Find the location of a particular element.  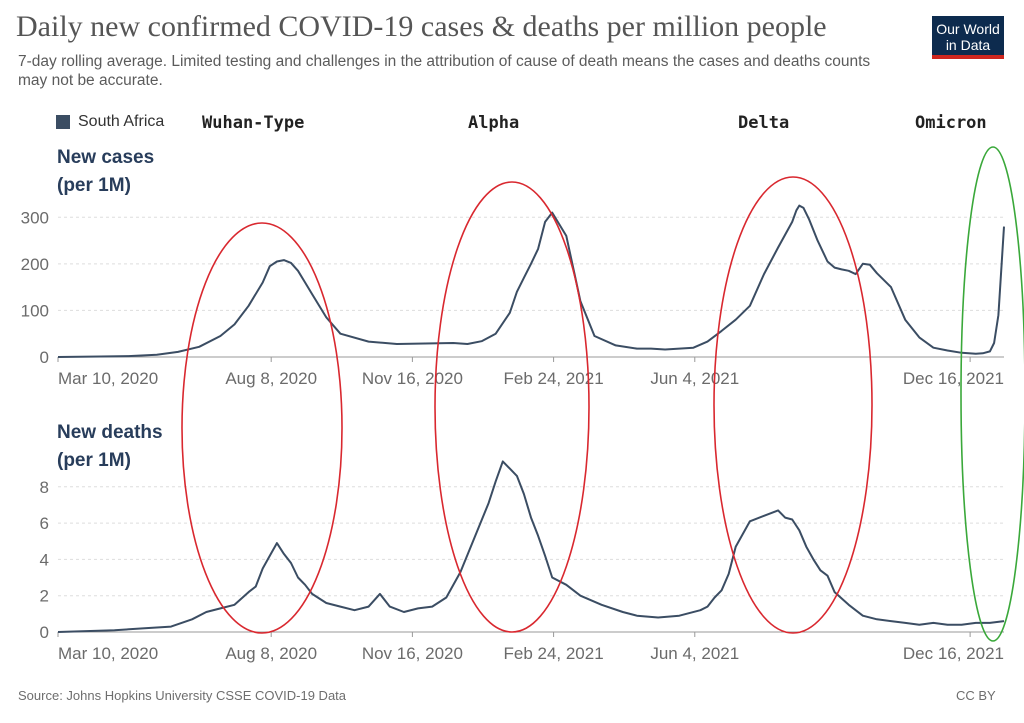

deaths-x-tick-label: Feb 24, 2021 is located at coordinates (553, 653).